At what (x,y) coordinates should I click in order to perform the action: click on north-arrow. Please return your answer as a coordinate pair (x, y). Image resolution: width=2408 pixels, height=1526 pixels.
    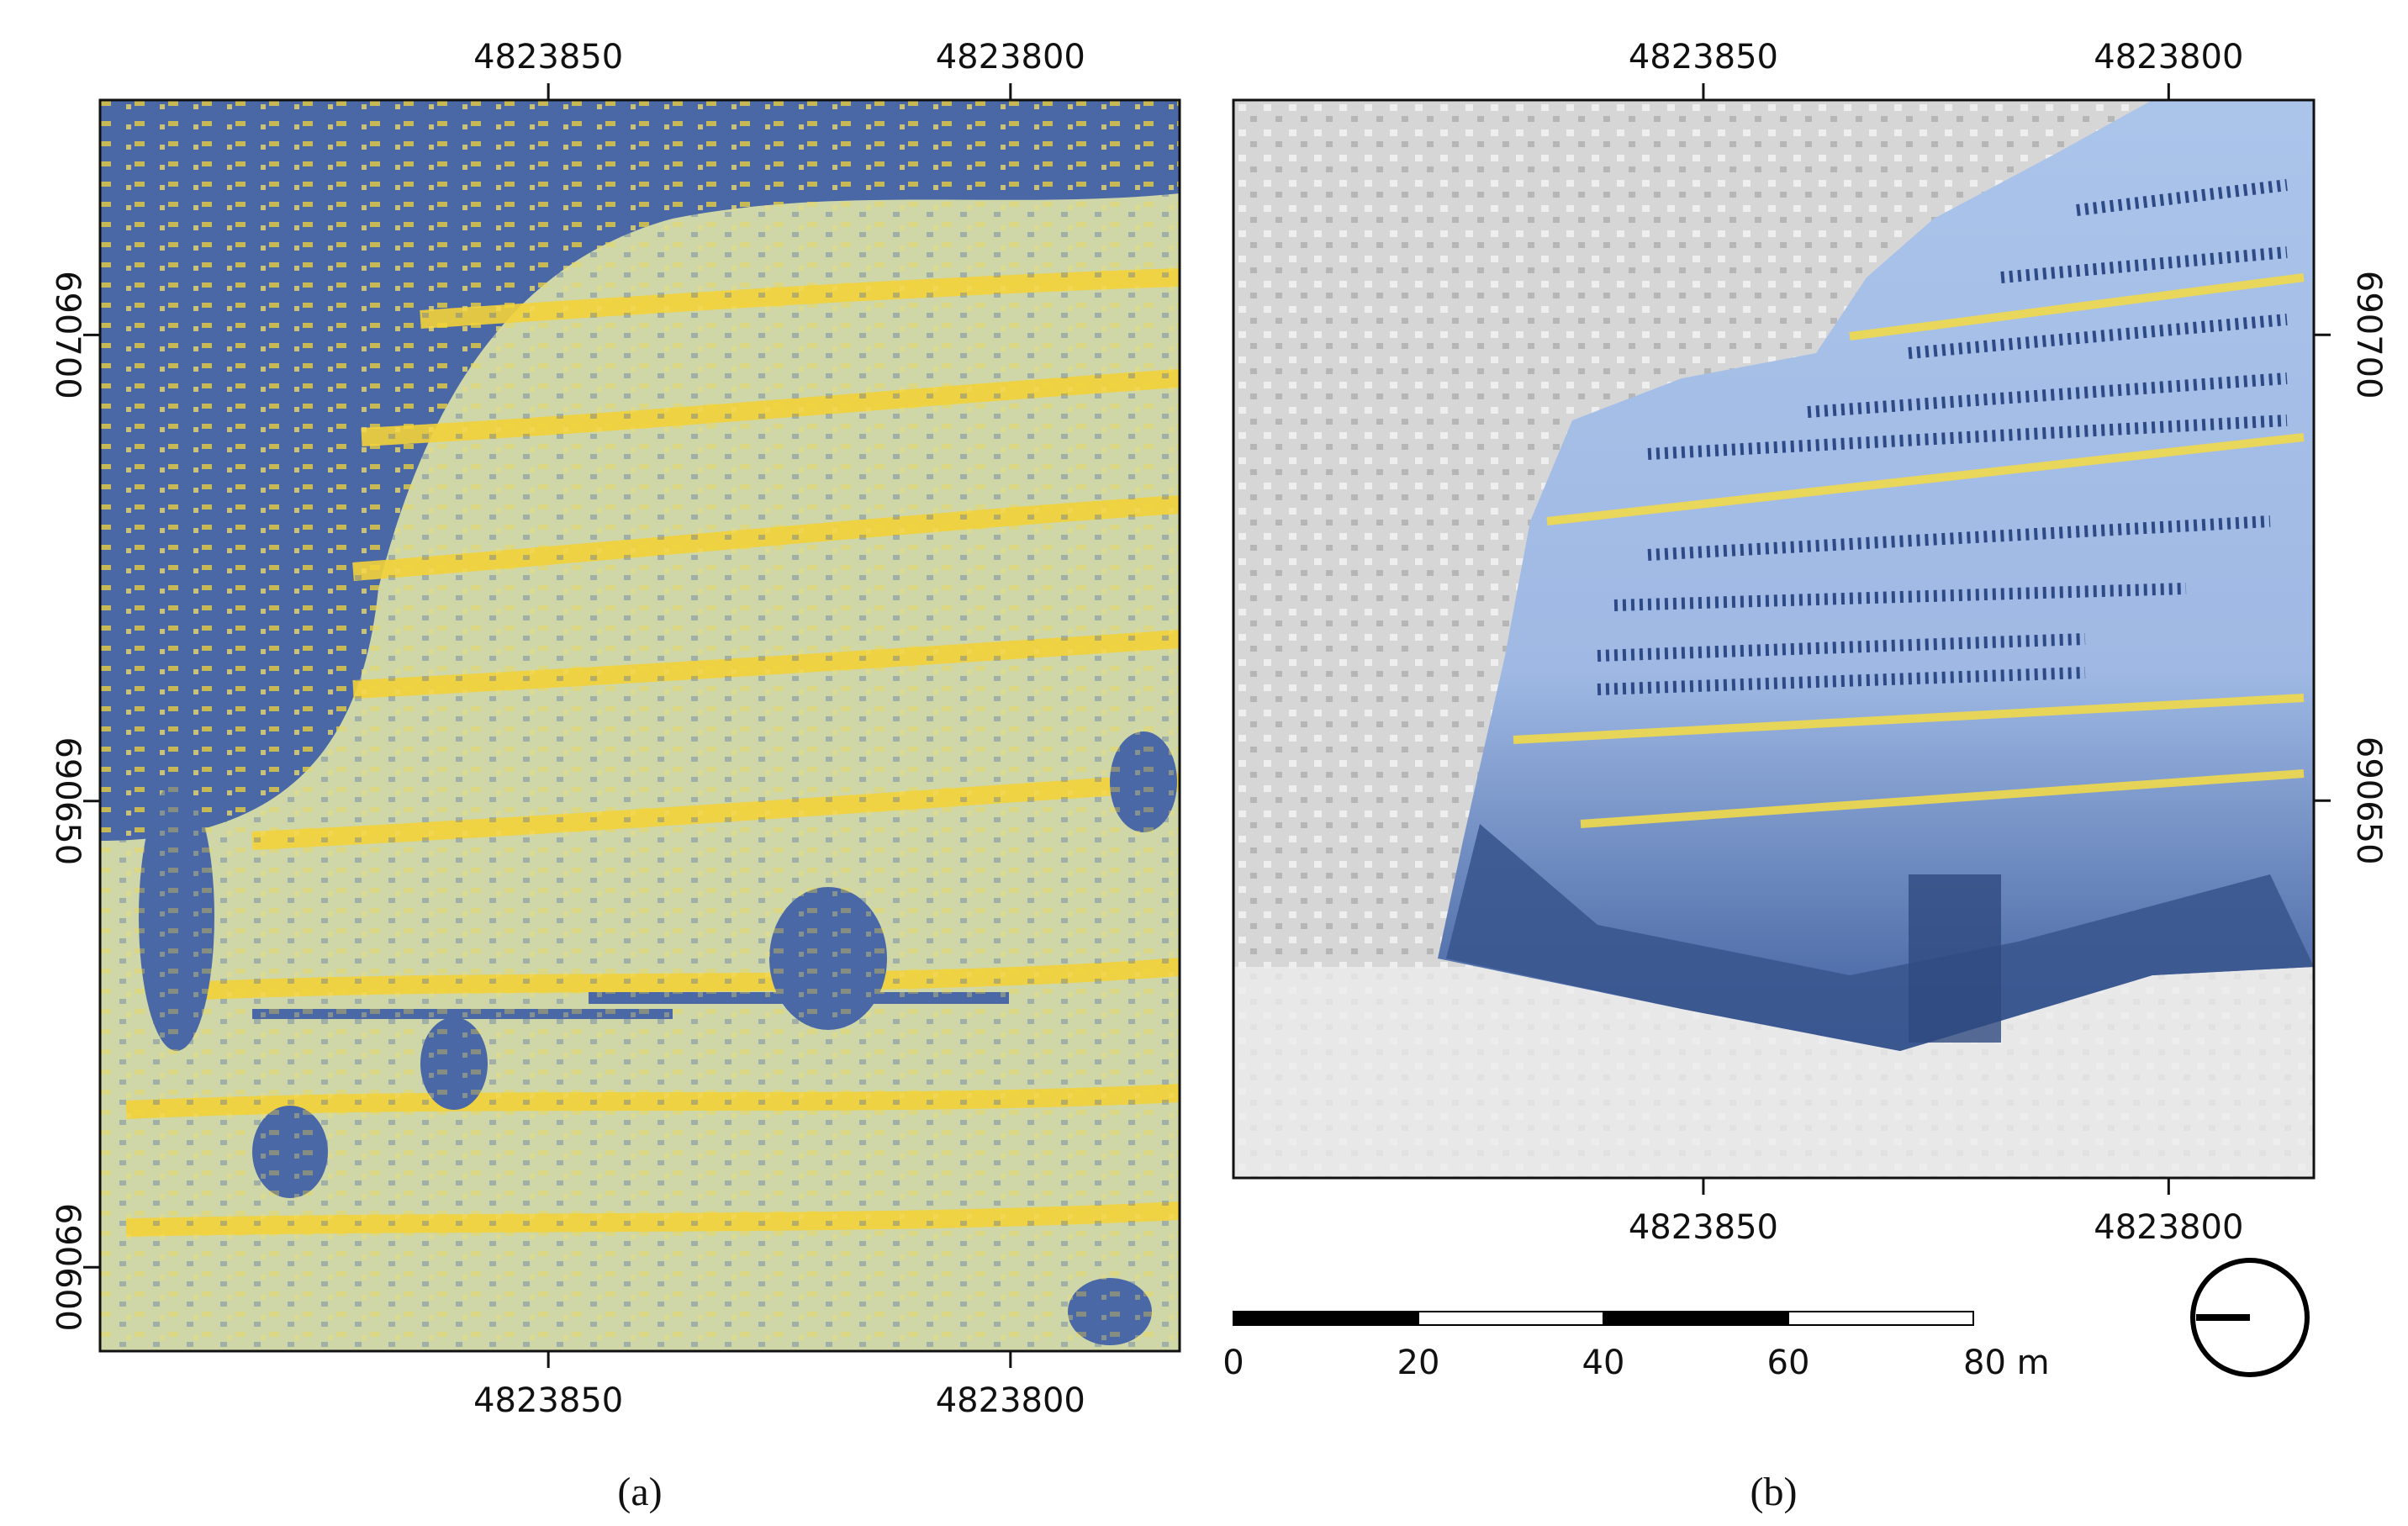
    Looking at the image, I should click on (2250, 1317).